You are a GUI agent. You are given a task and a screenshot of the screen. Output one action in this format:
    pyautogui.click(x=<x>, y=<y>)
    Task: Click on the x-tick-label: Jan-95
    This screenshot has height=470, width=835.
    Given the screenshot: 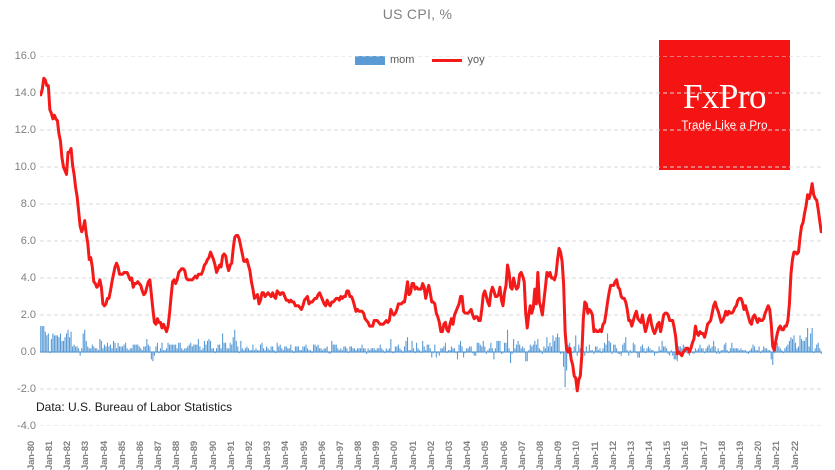 What is the action you would take?
    pyautogui.click(x=304, y=455)
    